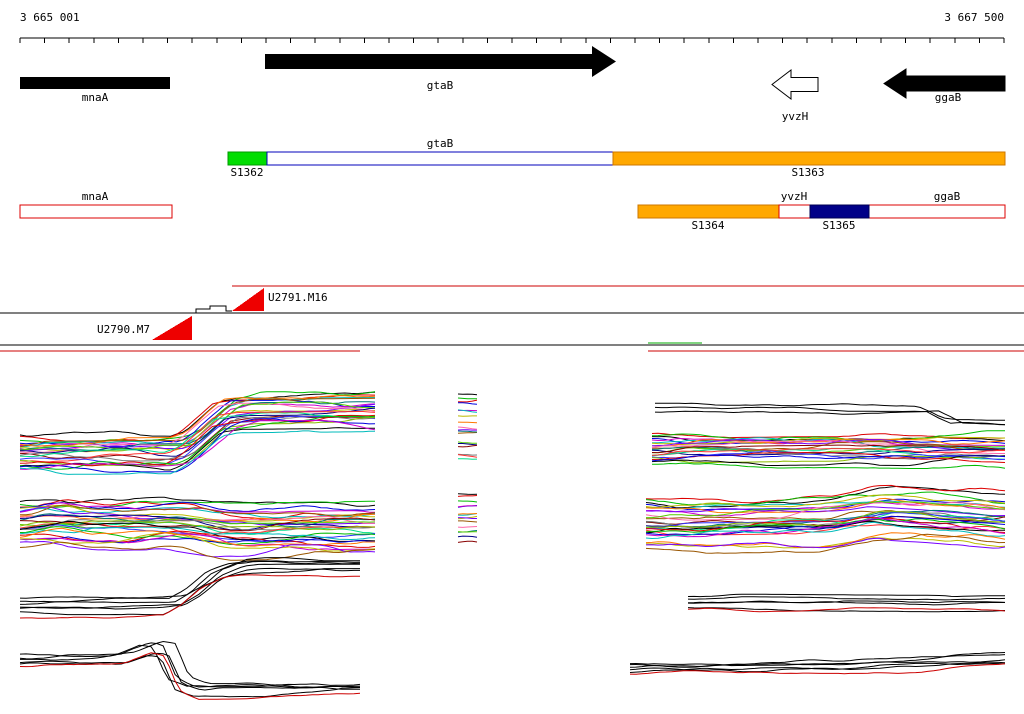 The width and height of the screenshot is (1024, 714). I want to click on segment-mnaA, so click(96, 211).